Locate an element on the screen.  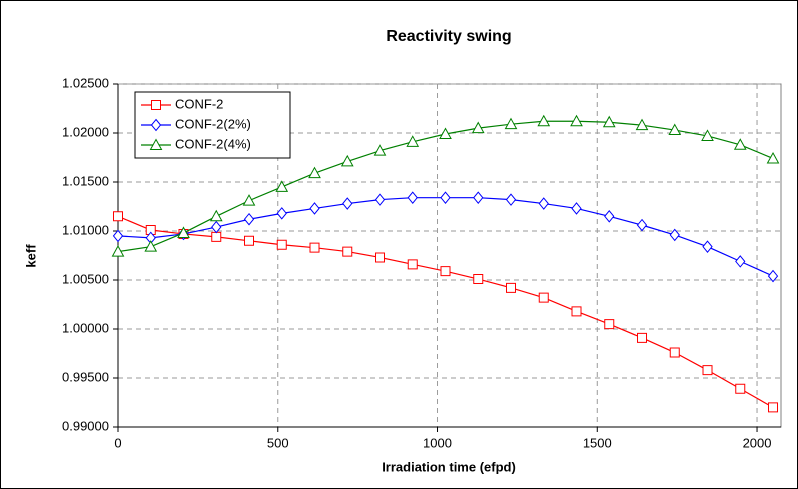
x-axis-label: Irradiation time (efpd) is located at coordinates (449, 466).